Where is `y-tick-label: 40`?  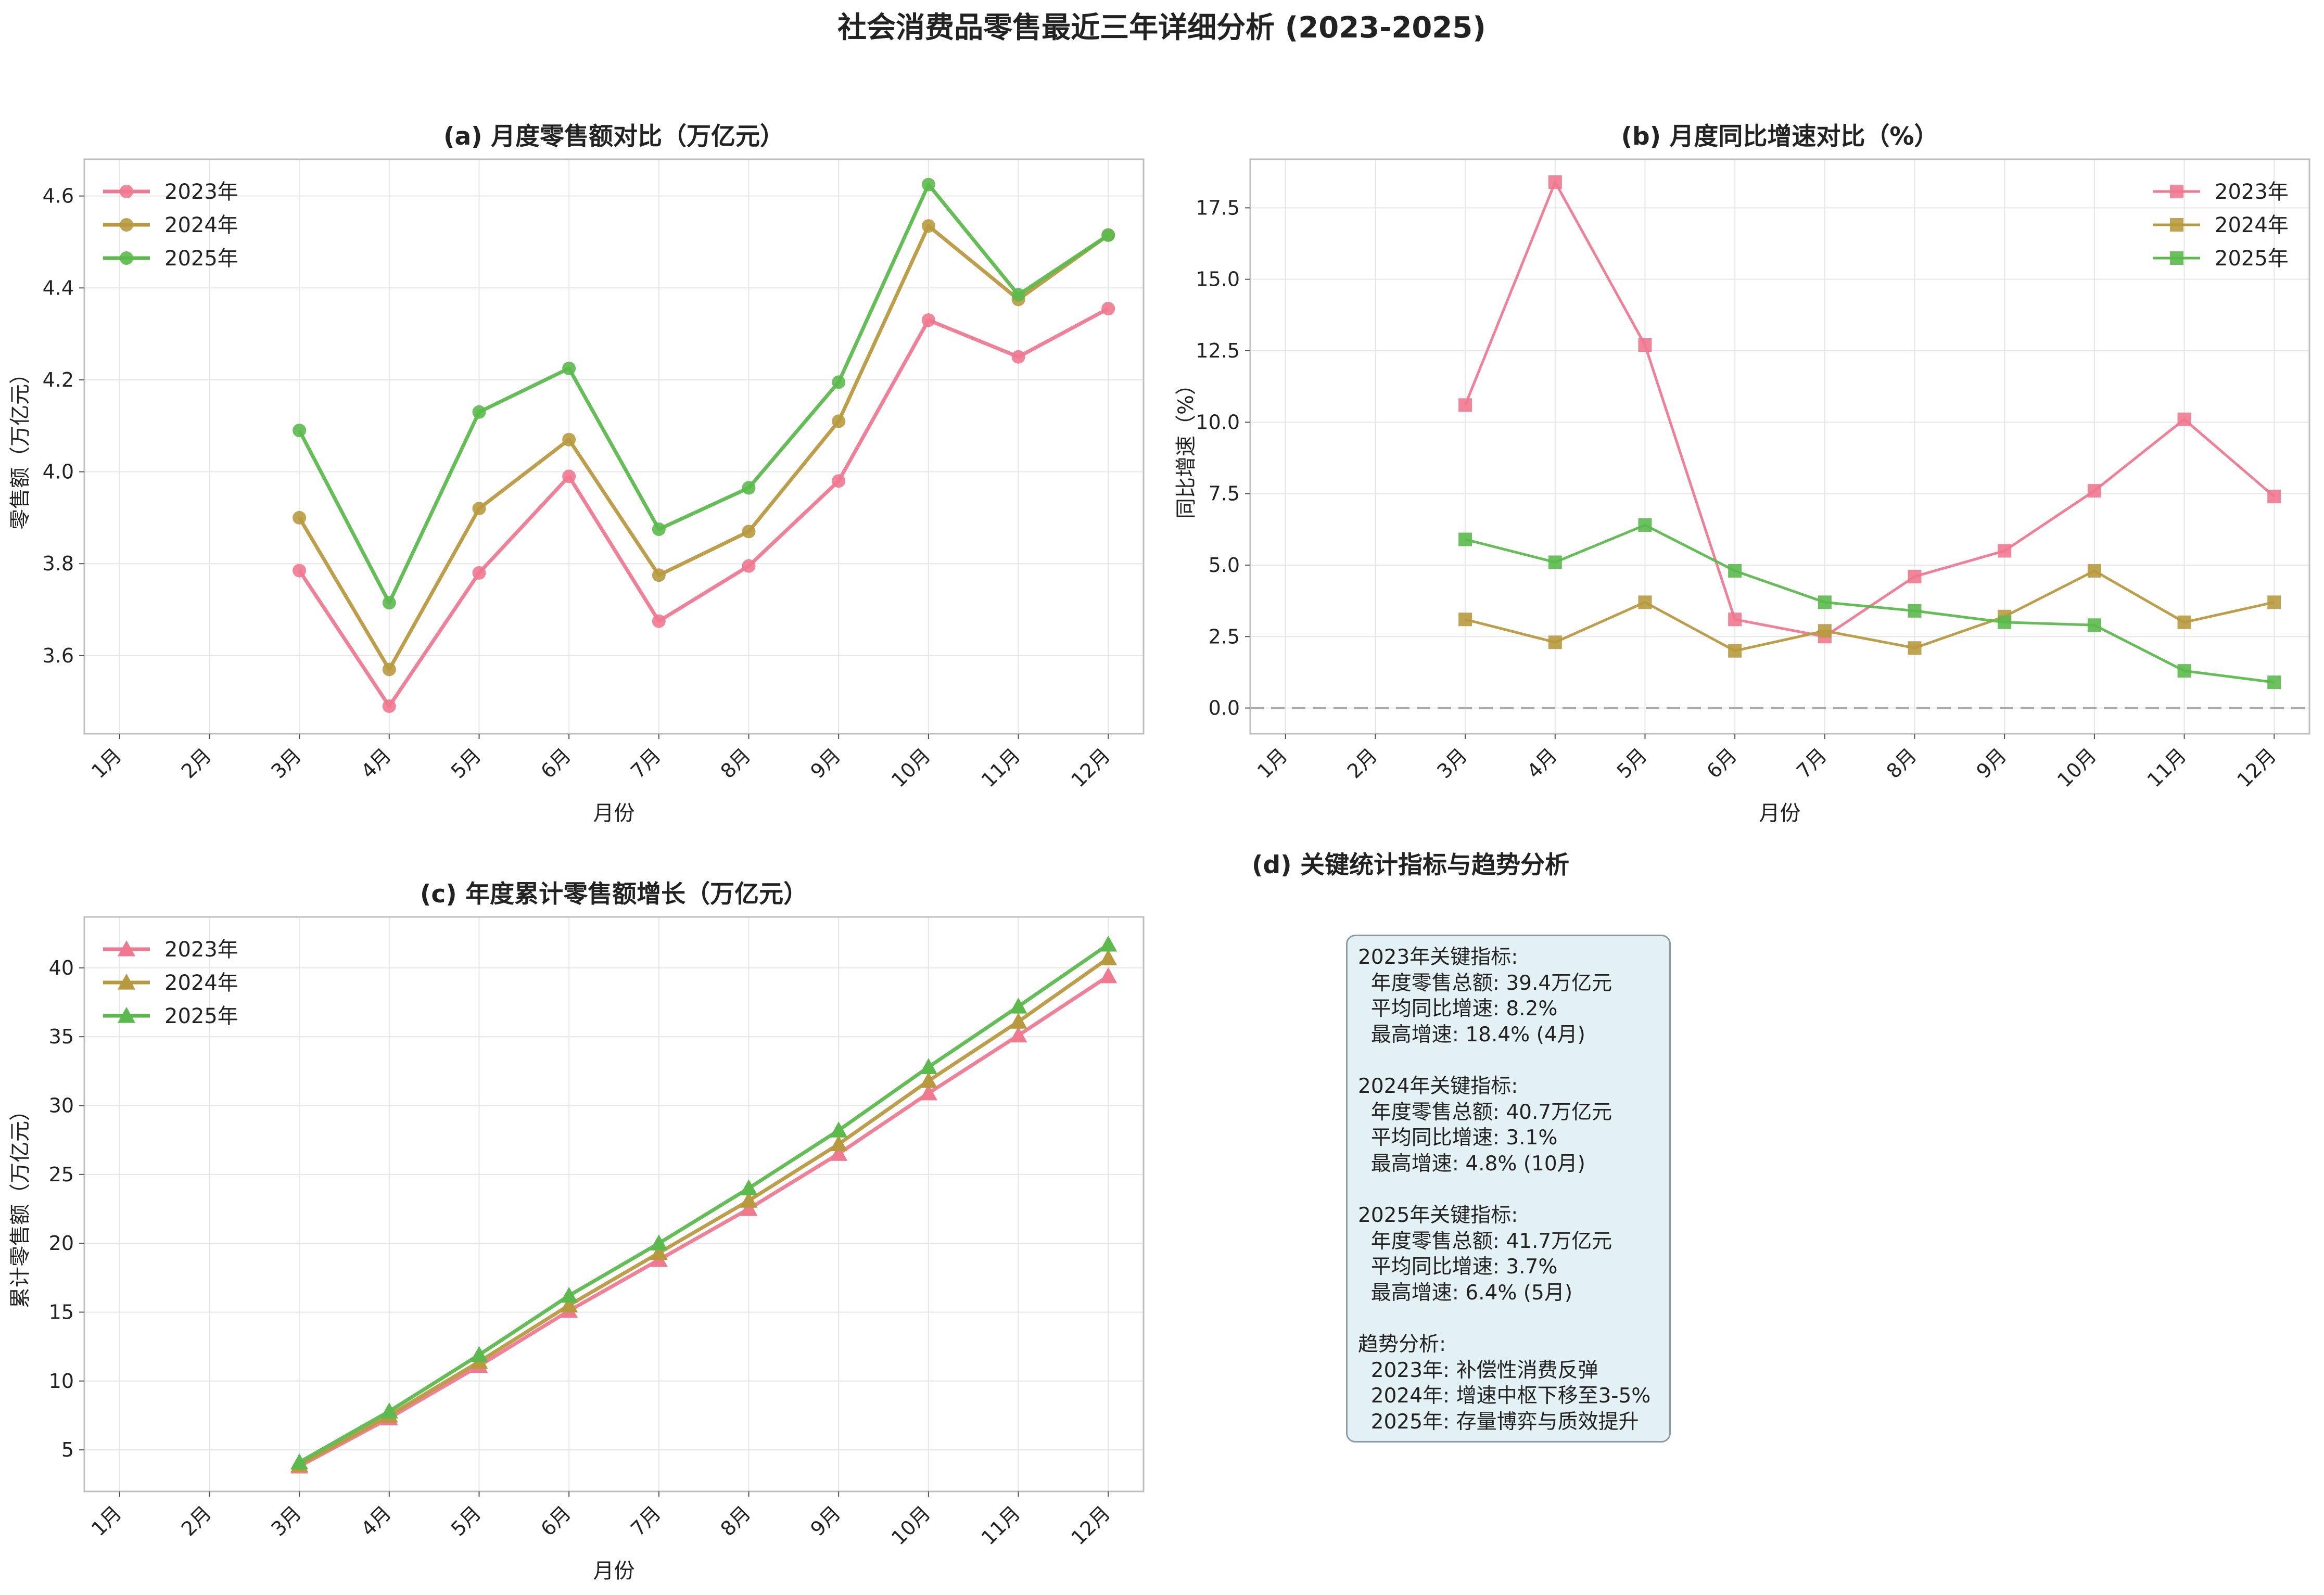
y-tick-label: 40 is located at coordinates (61, 967).